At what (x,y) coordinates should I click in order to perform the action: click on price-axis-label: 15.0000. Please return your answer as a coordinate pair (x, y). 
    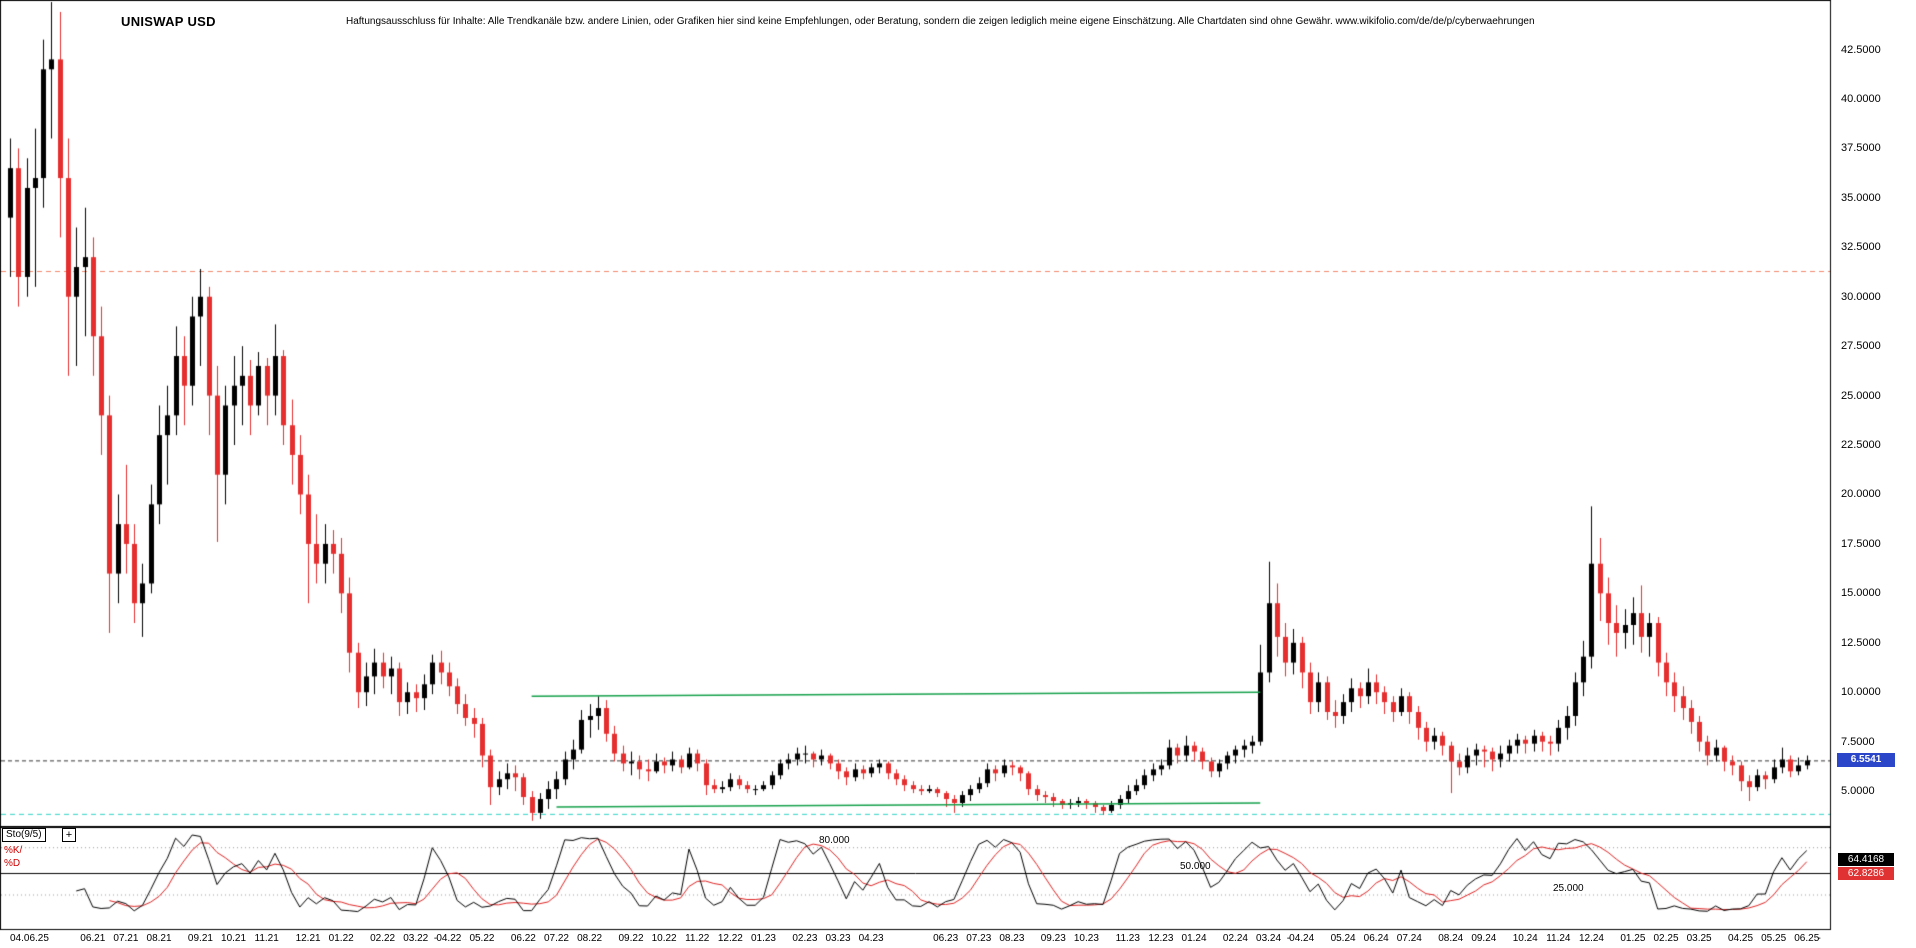
    Looking at the image, I should click on (1861, 593).